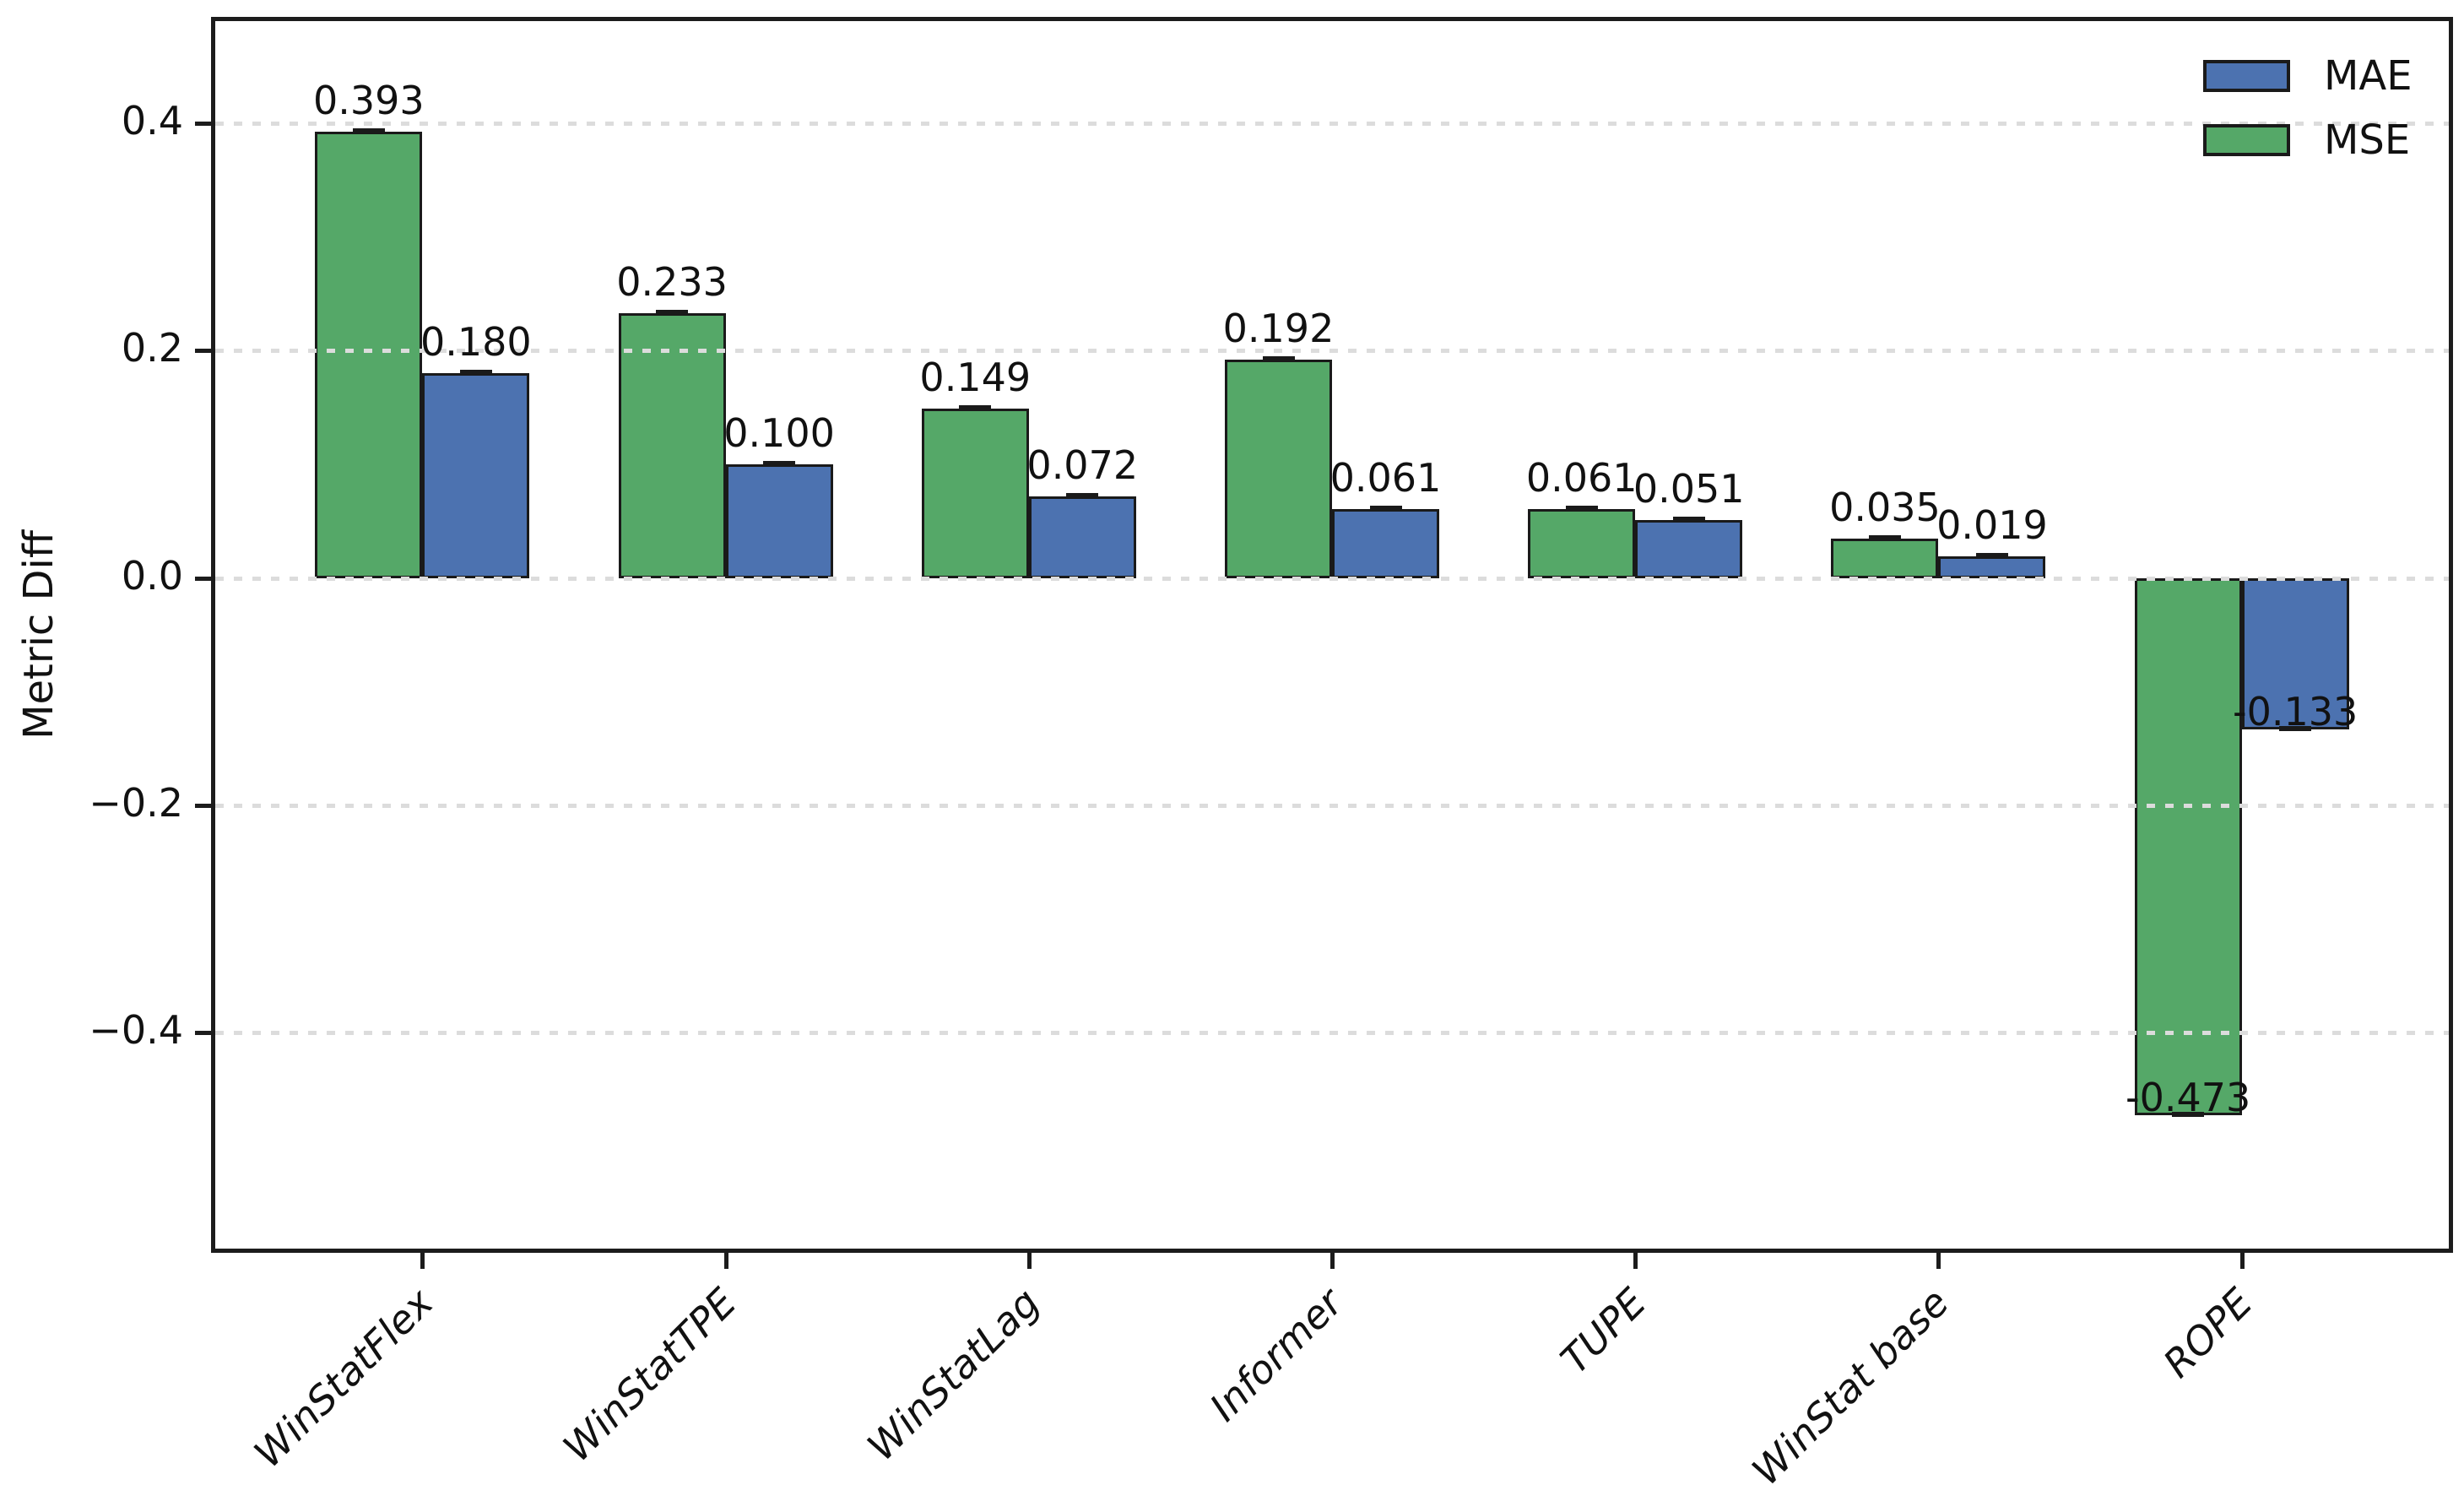 The width and height of the screenshot is (2464, 1512). I want to click on x-tick-label-informer: Informer, so click(1275, 1354).